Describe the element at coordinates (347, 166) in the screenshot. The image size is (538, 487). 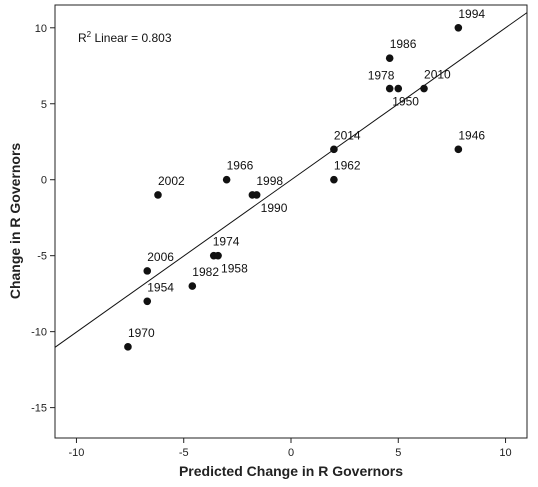
I see `point-label: 1962` at that location.